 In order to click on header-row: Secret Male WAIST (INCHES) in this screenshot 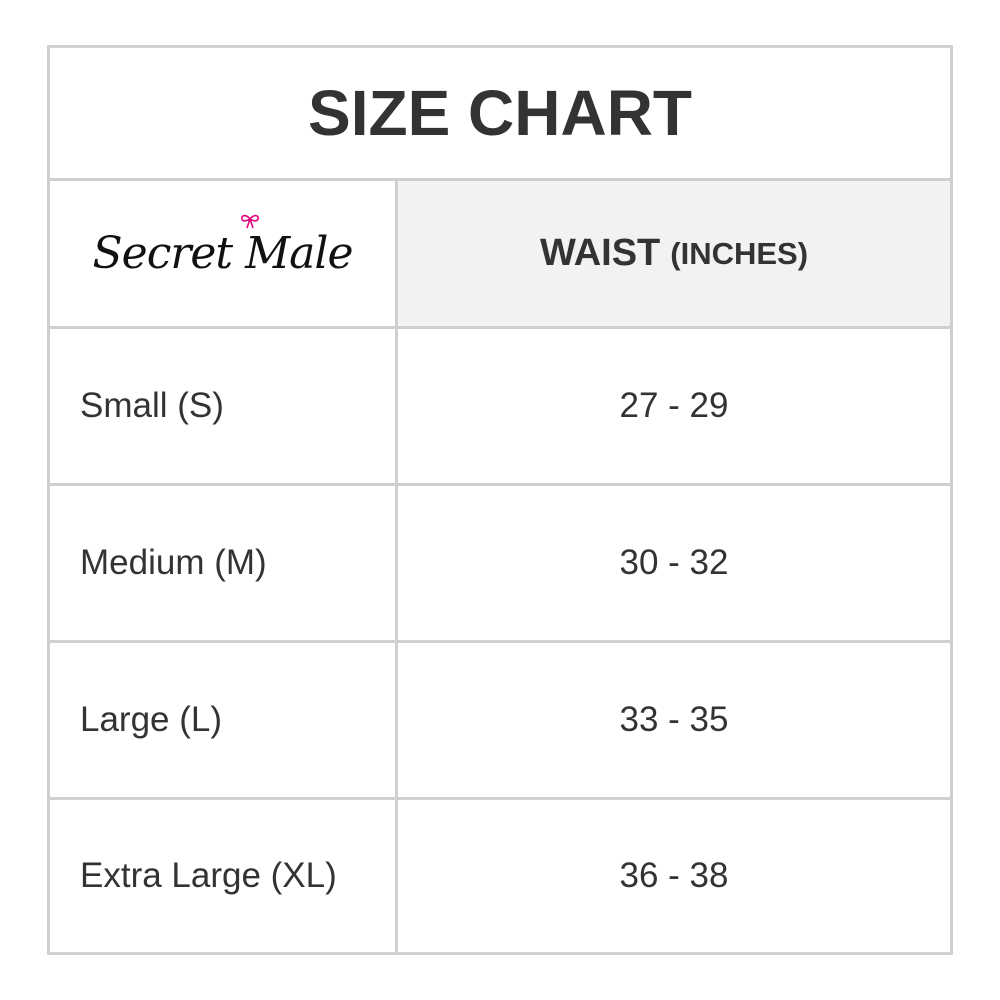, I will do `click(500, 255)`.